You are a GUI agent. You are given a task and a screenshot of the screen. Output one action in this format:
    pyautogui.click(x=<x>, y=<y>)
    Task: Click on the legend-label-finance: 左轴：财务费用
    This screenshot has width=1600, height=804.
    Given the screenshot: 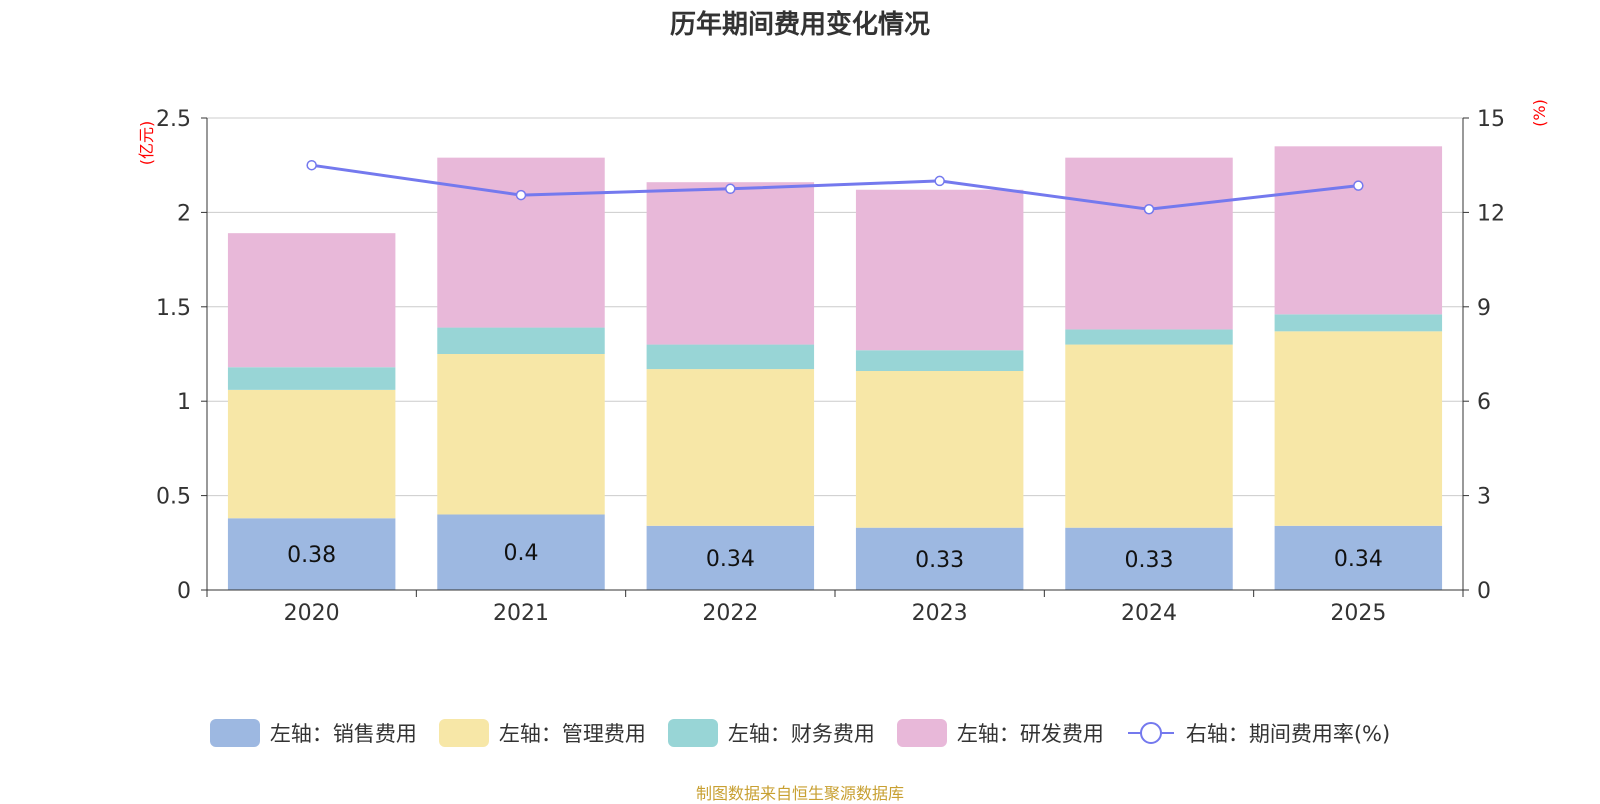 What is the action you would take?
    pyautogui.click(x=801, y=734)
    